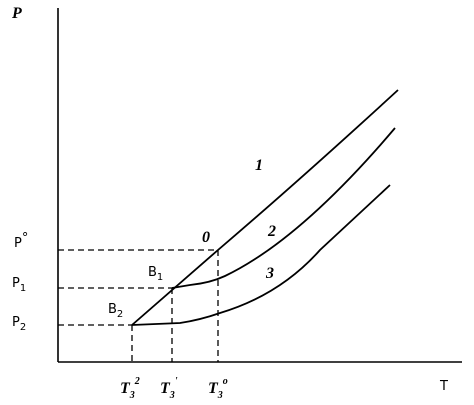  What do you see at coordinates (137, 381) in the screenshot?
I see `x-label-sup: 2` at bounding box center [137, 381].